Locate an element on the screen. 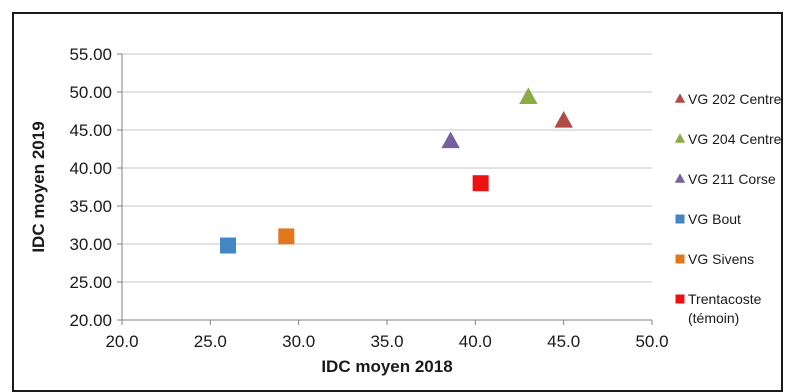 Image resolution: width=797 pixels, height=392 pixels. x-axis-title: IDC moyen 2018 is located at coordinates (386, 366).